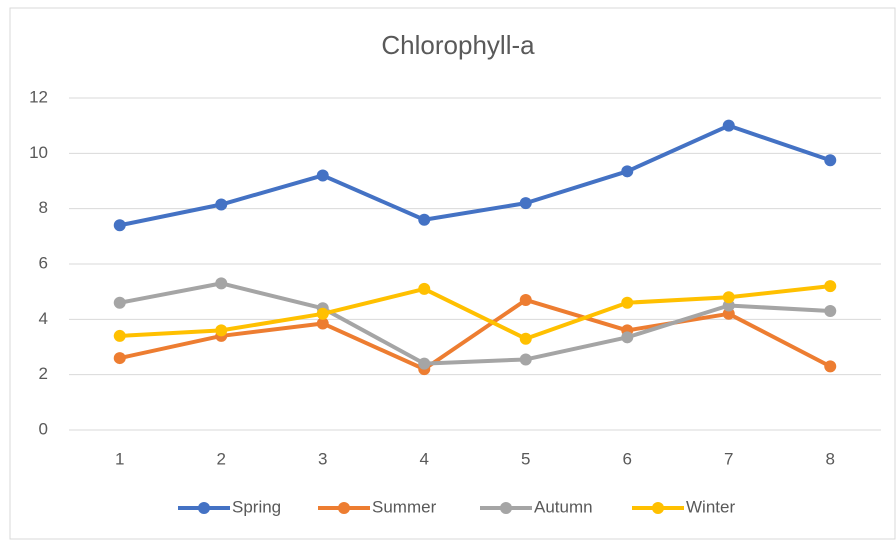 The height and width of the screenshot is (540, 896). I want to click on legend-label: Spring, so click(256, 506).